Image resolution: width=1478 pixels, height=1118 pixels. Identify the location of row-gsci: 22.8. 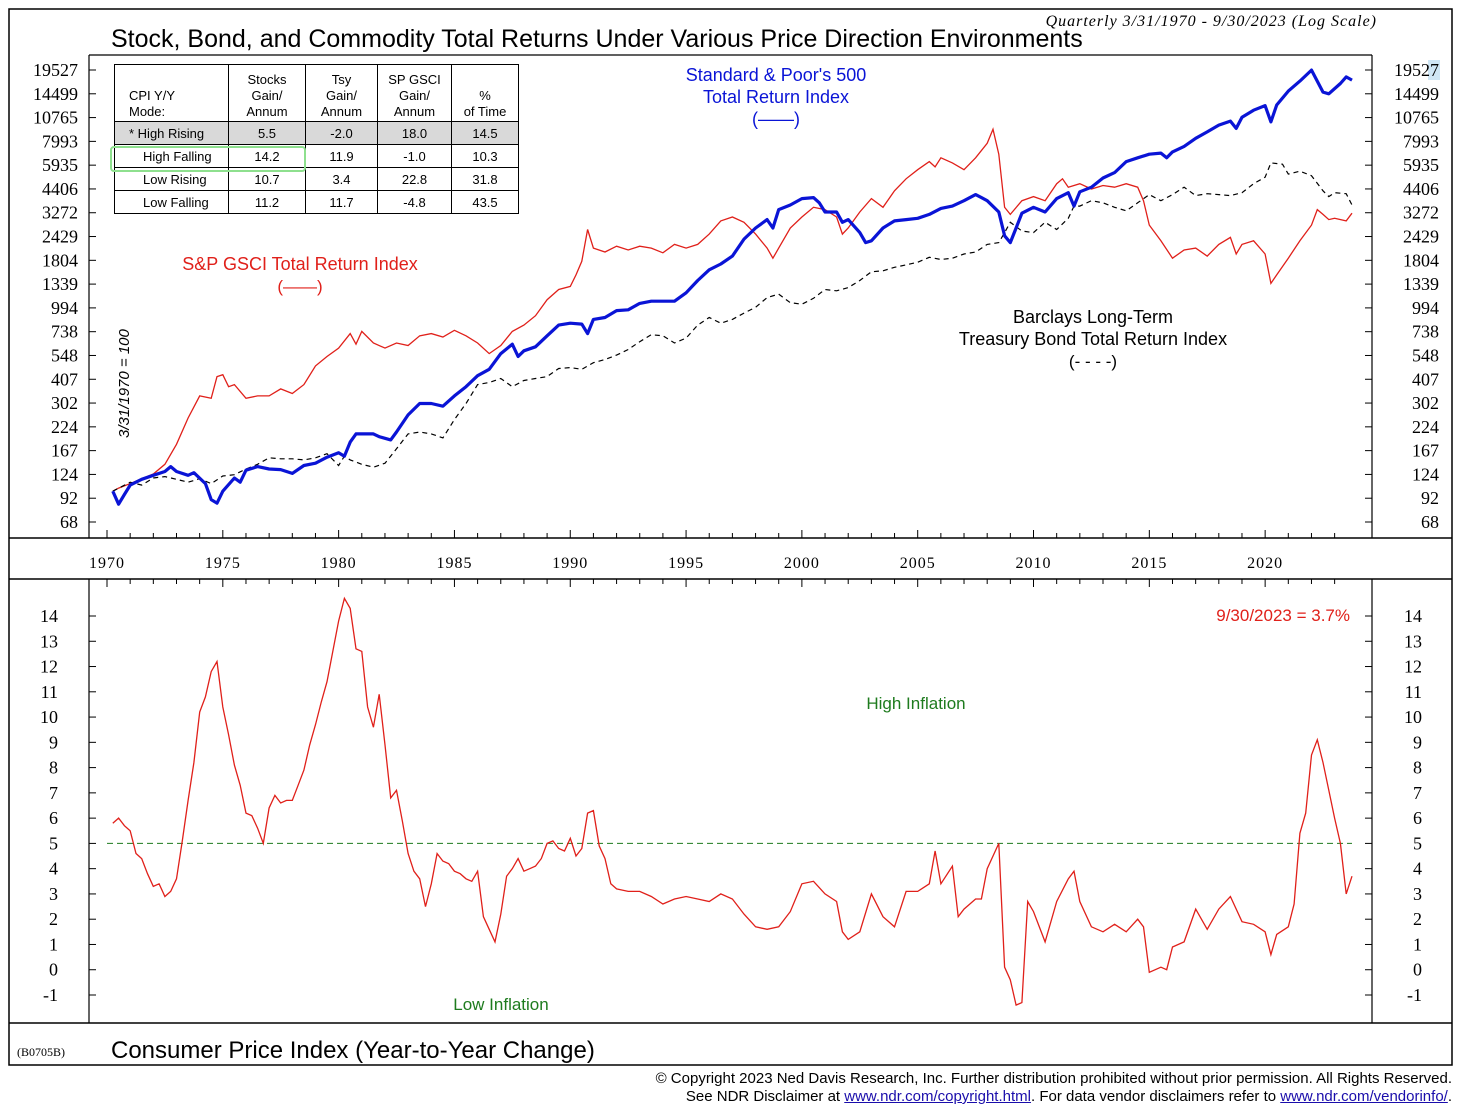
(414, 179).